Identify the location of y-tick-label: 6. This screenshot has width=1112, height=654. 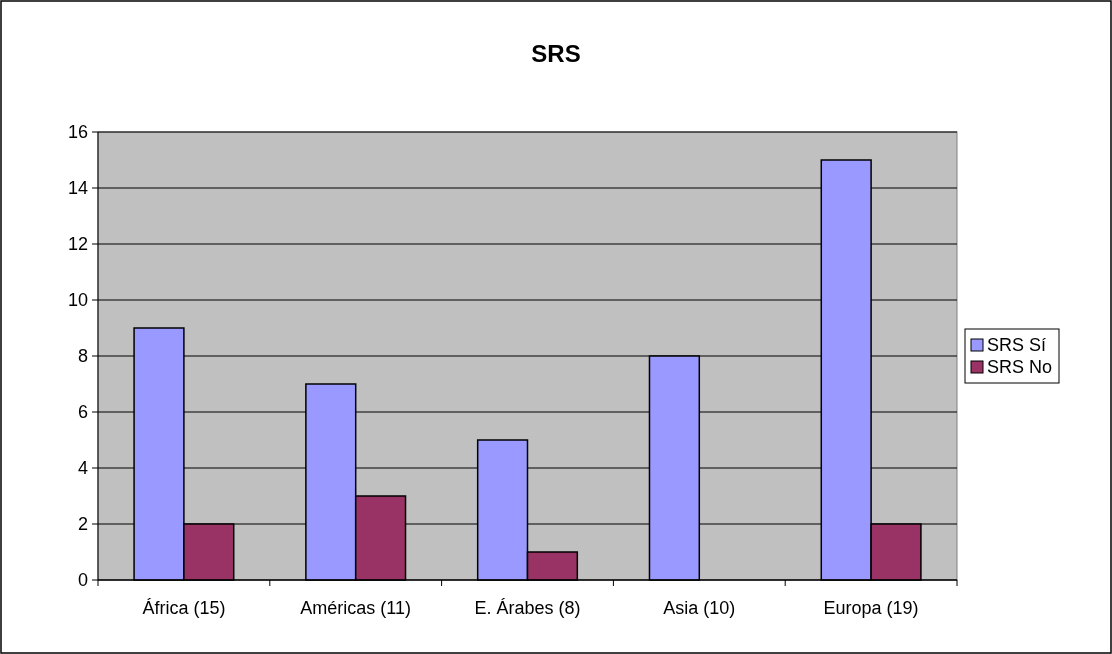
(82, 412).